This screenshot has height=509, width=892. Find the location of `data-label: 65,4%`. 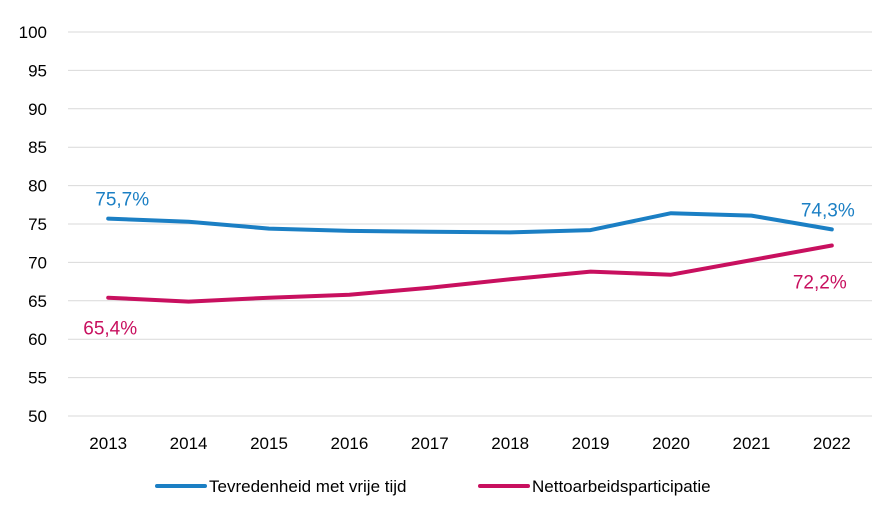

data-label: 65,4% is located at coordinates (110, 329).